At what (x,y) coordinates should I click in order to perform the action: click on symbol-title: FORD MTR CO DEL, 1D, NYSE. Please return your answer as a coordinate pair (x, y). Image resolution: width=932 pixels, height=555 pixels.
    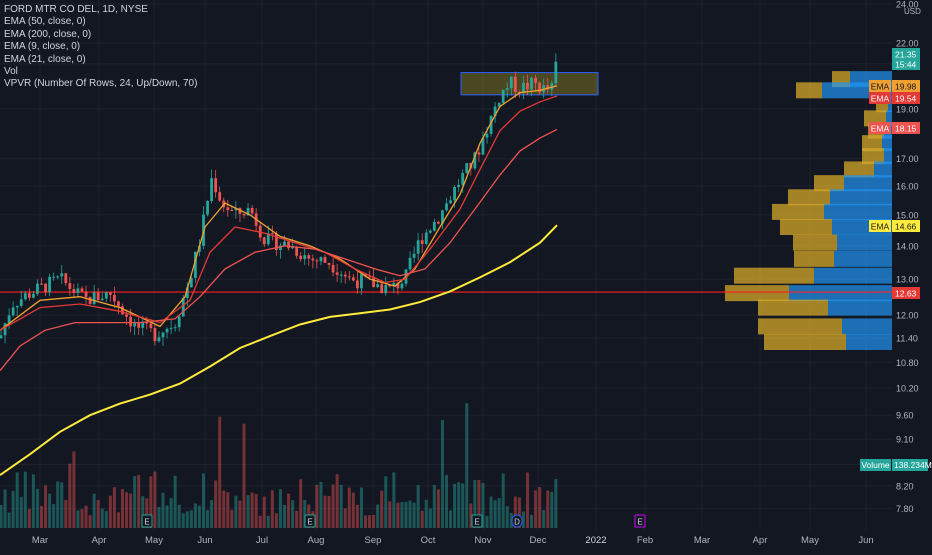
    Looking at the image, I should click on (76, 9).